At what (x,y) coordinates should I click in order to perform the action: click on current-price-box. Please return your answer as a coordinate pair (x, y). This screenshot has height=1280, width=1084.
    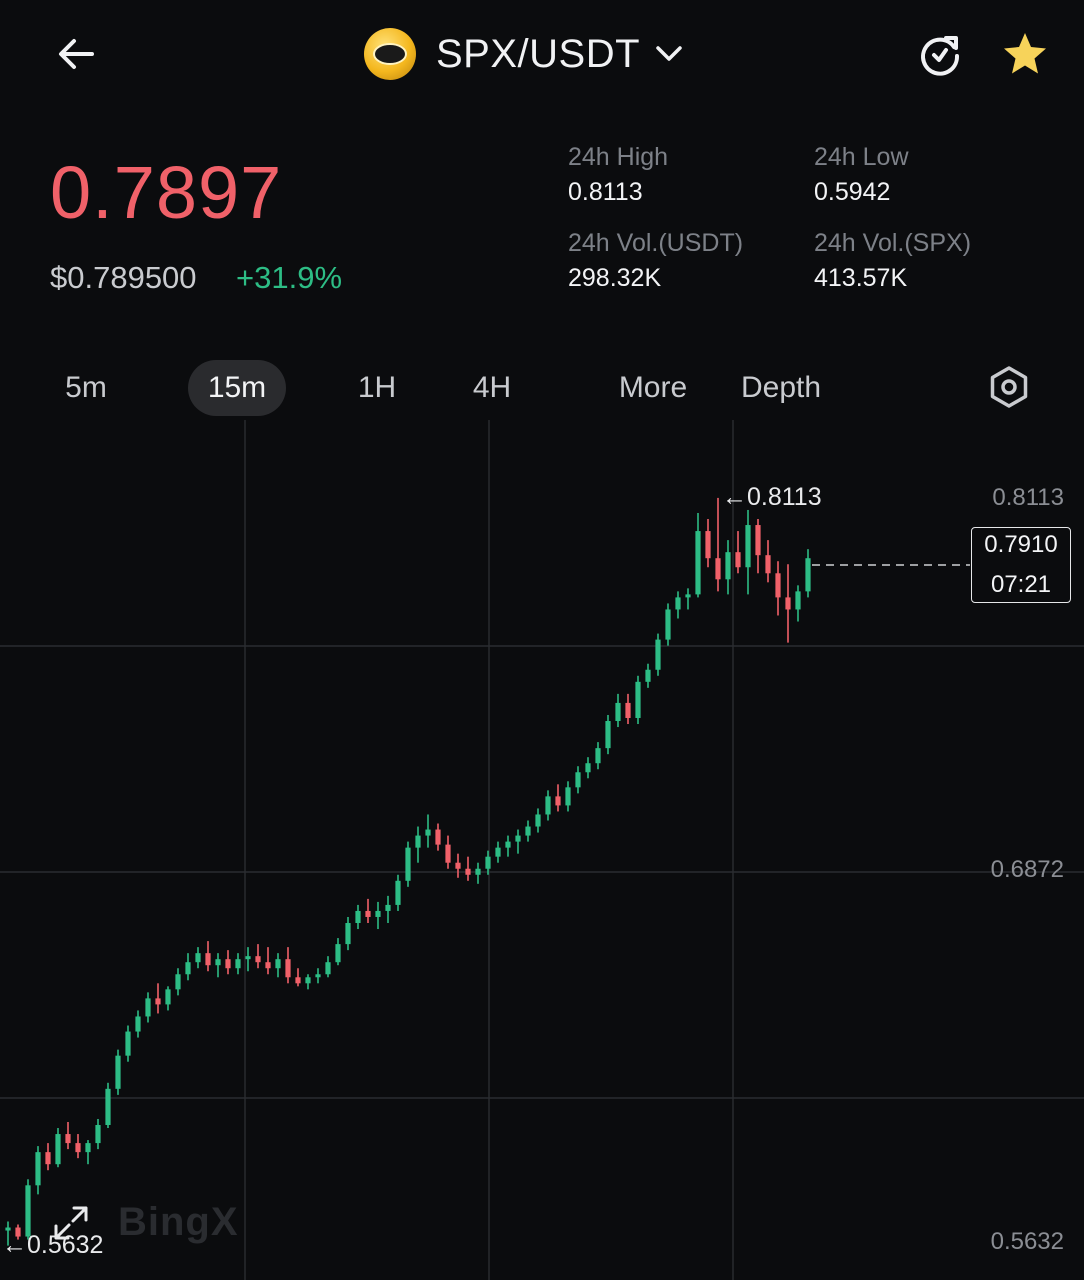
    Looking at the image, I should click on (1021, 565).